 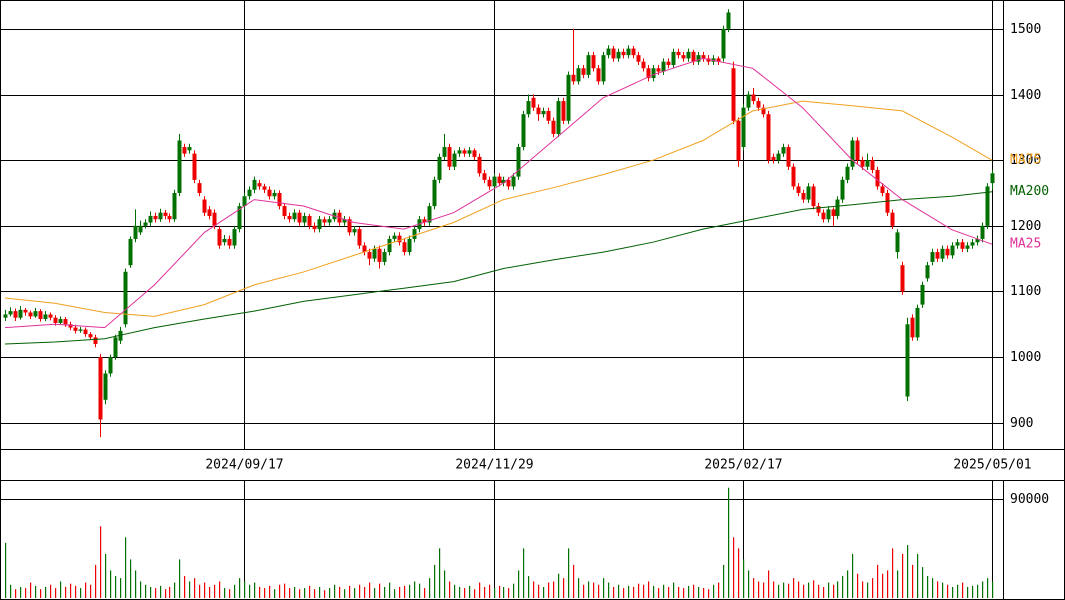 I want to click on y-tick-label: 900, so click(x=1021, y=423).